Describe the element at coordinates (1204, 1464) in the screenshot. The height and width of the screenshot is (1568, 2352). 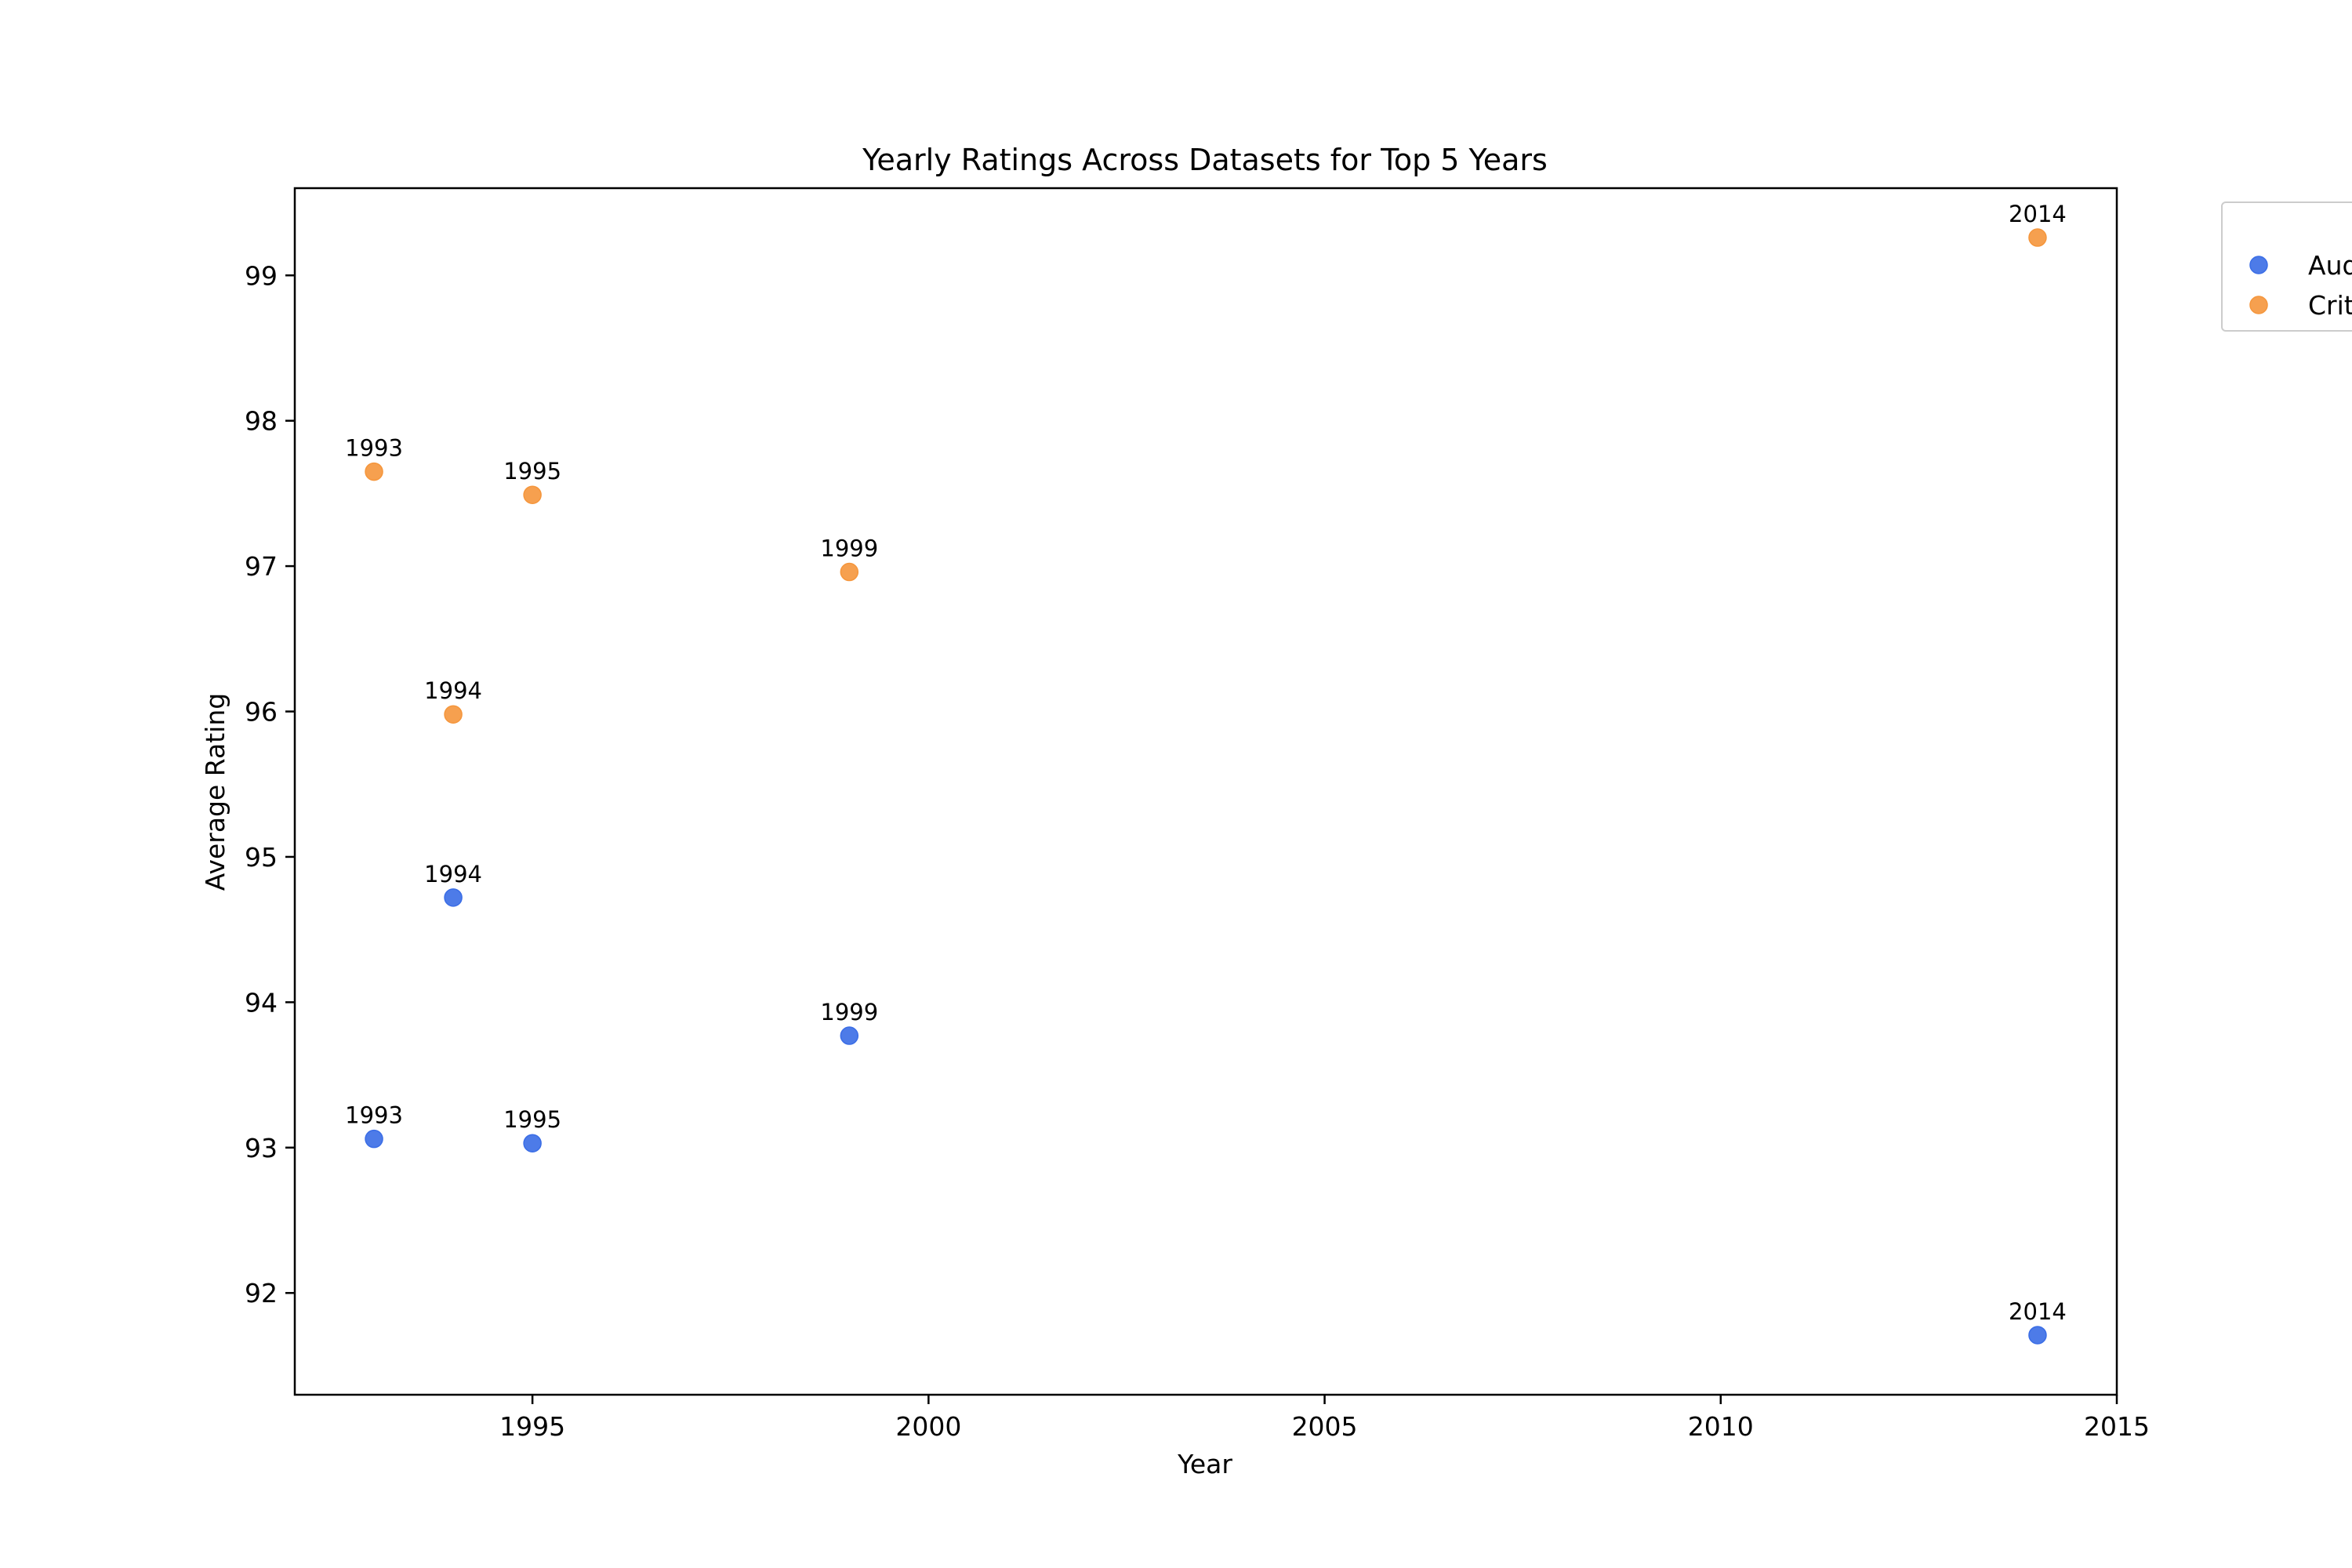
I see `x-axis-label: Year` at that location.